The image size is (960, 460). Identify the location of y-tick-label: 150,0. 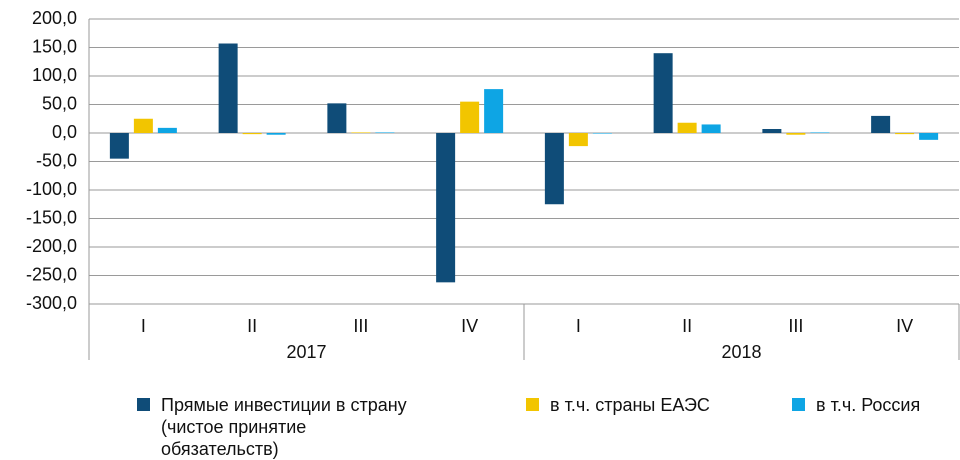
(54, 46).